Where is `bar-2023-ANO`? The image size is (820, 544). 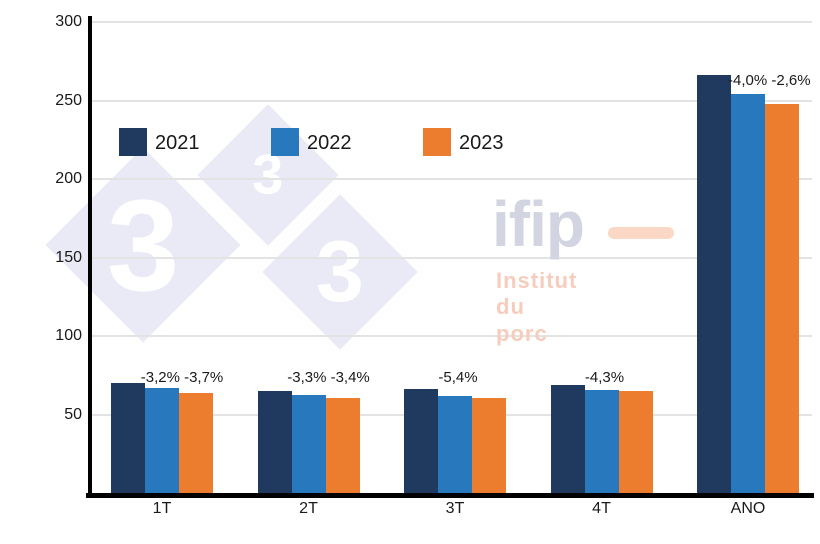 bar-2023-ANO is located at coordinates (782, 298).